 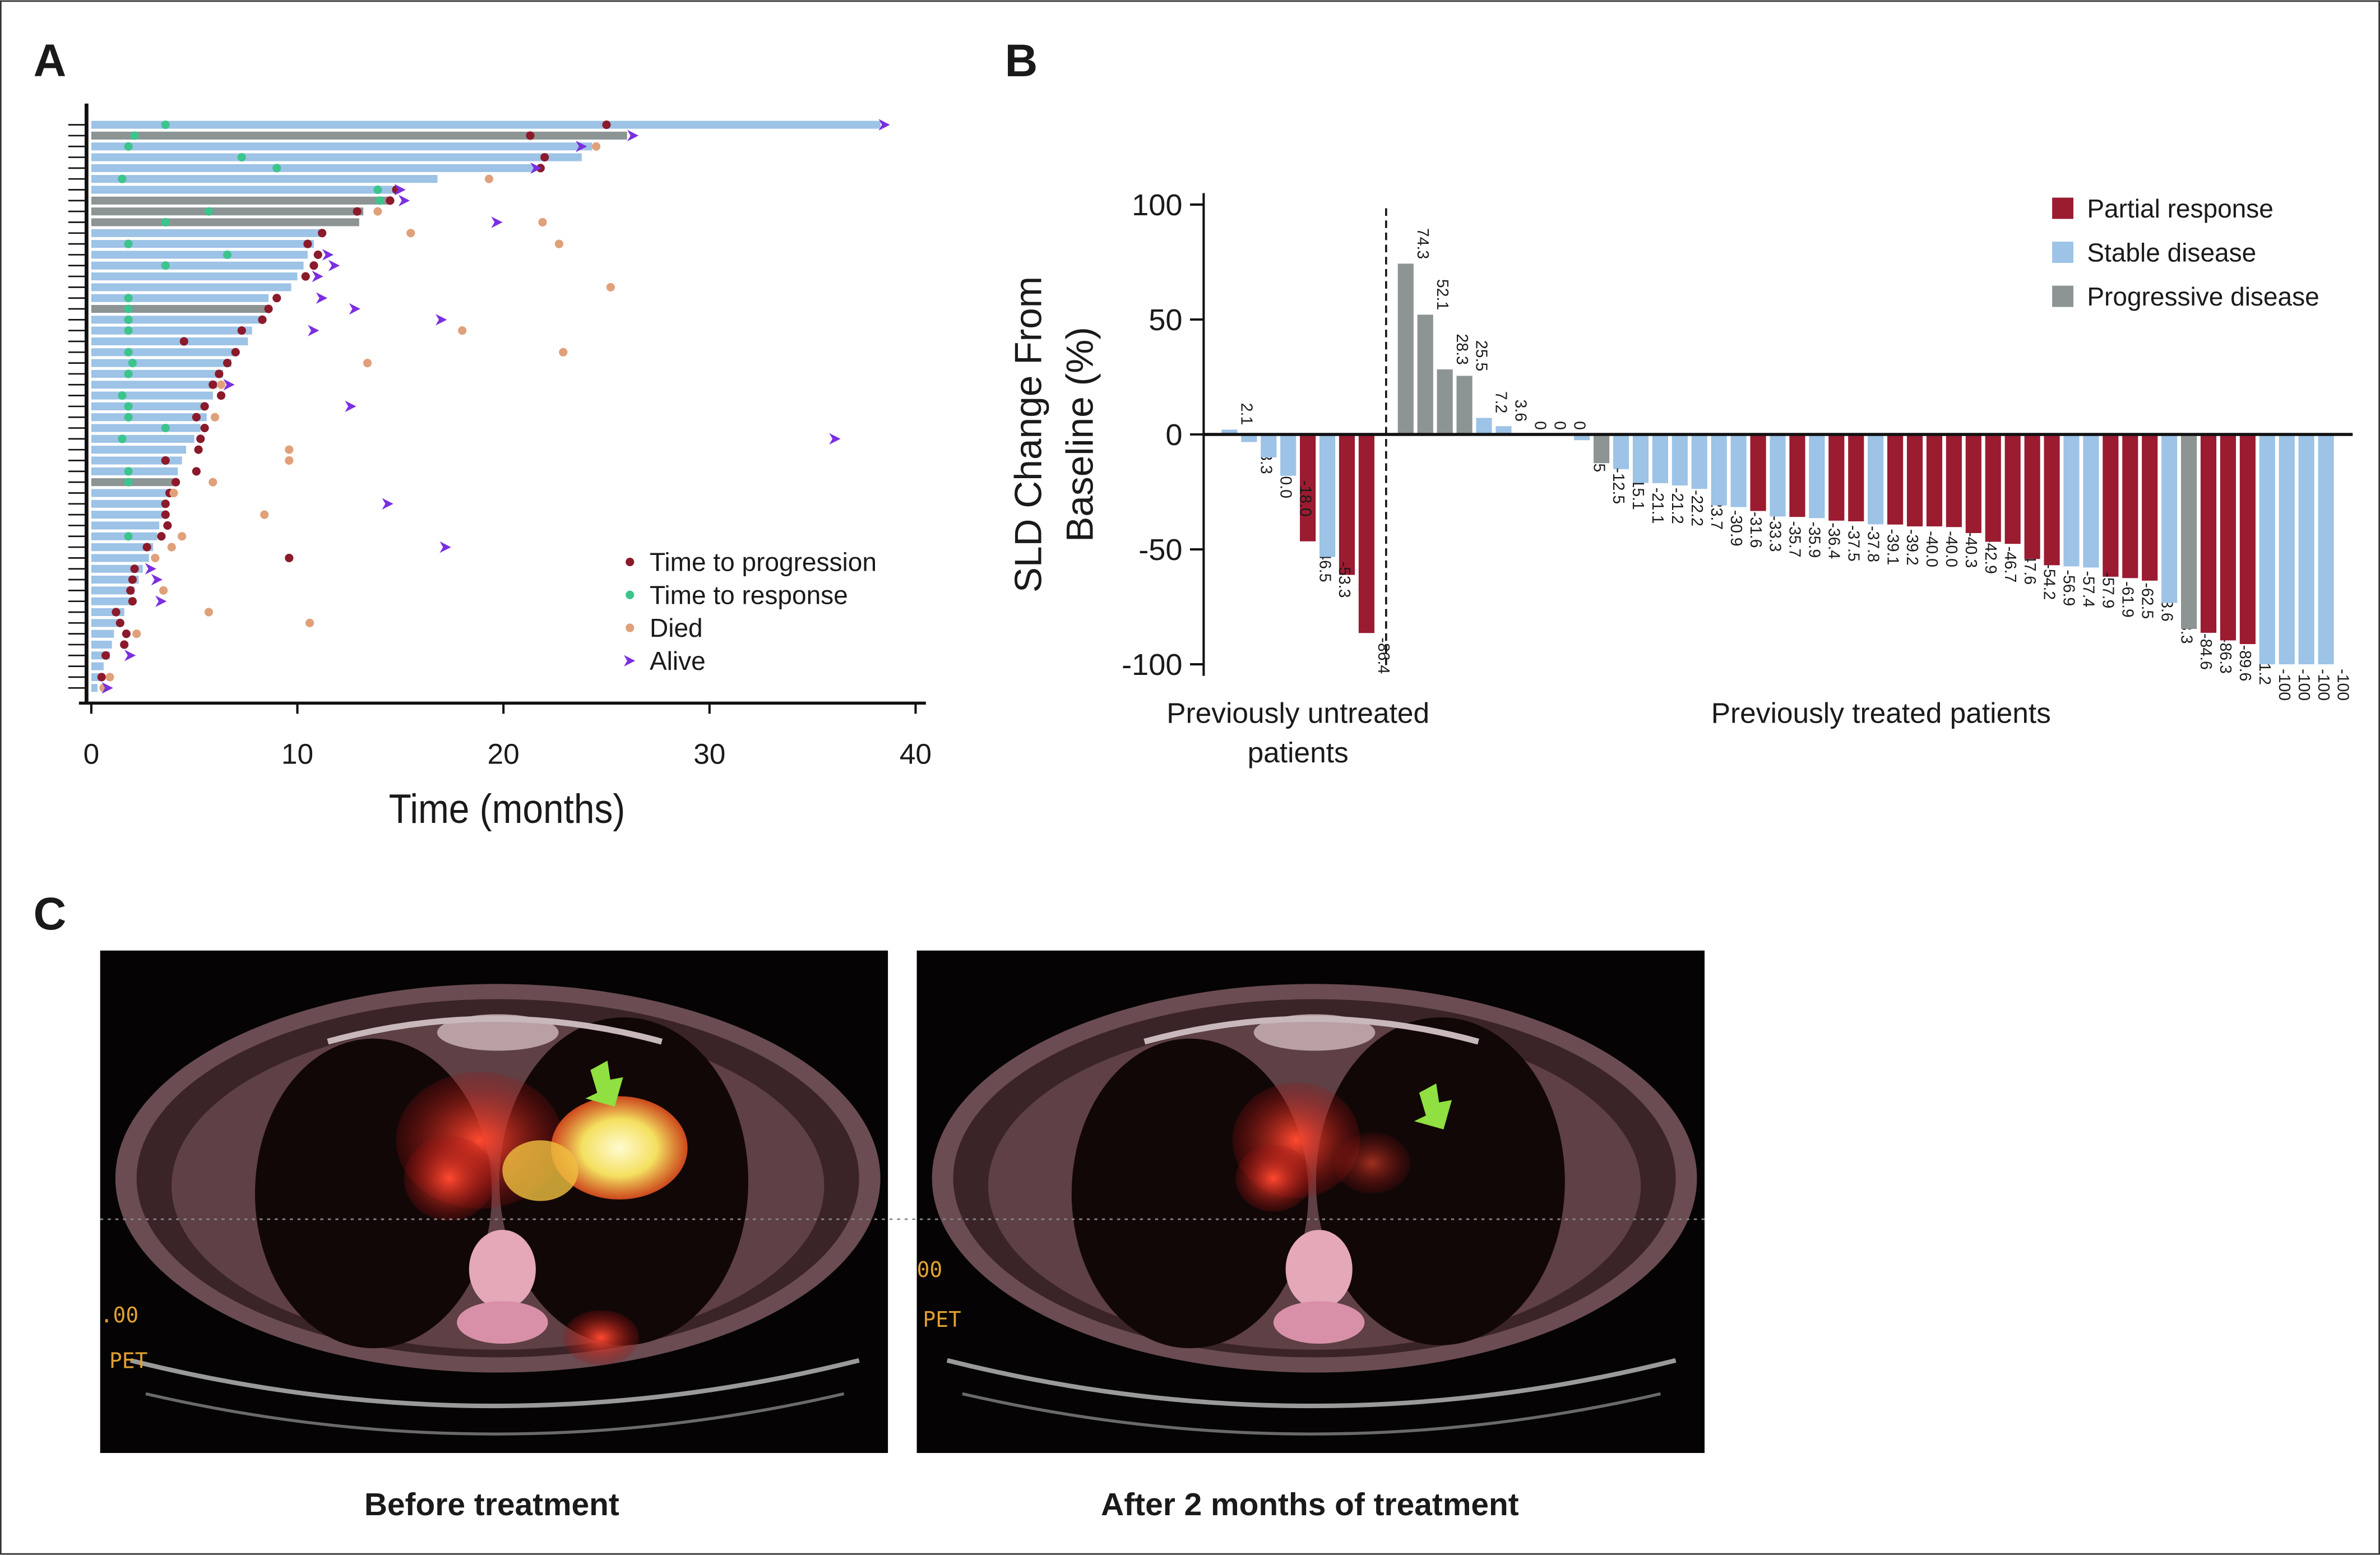 I want to click on value-label: -40.3, so click(x=1971, y=549).